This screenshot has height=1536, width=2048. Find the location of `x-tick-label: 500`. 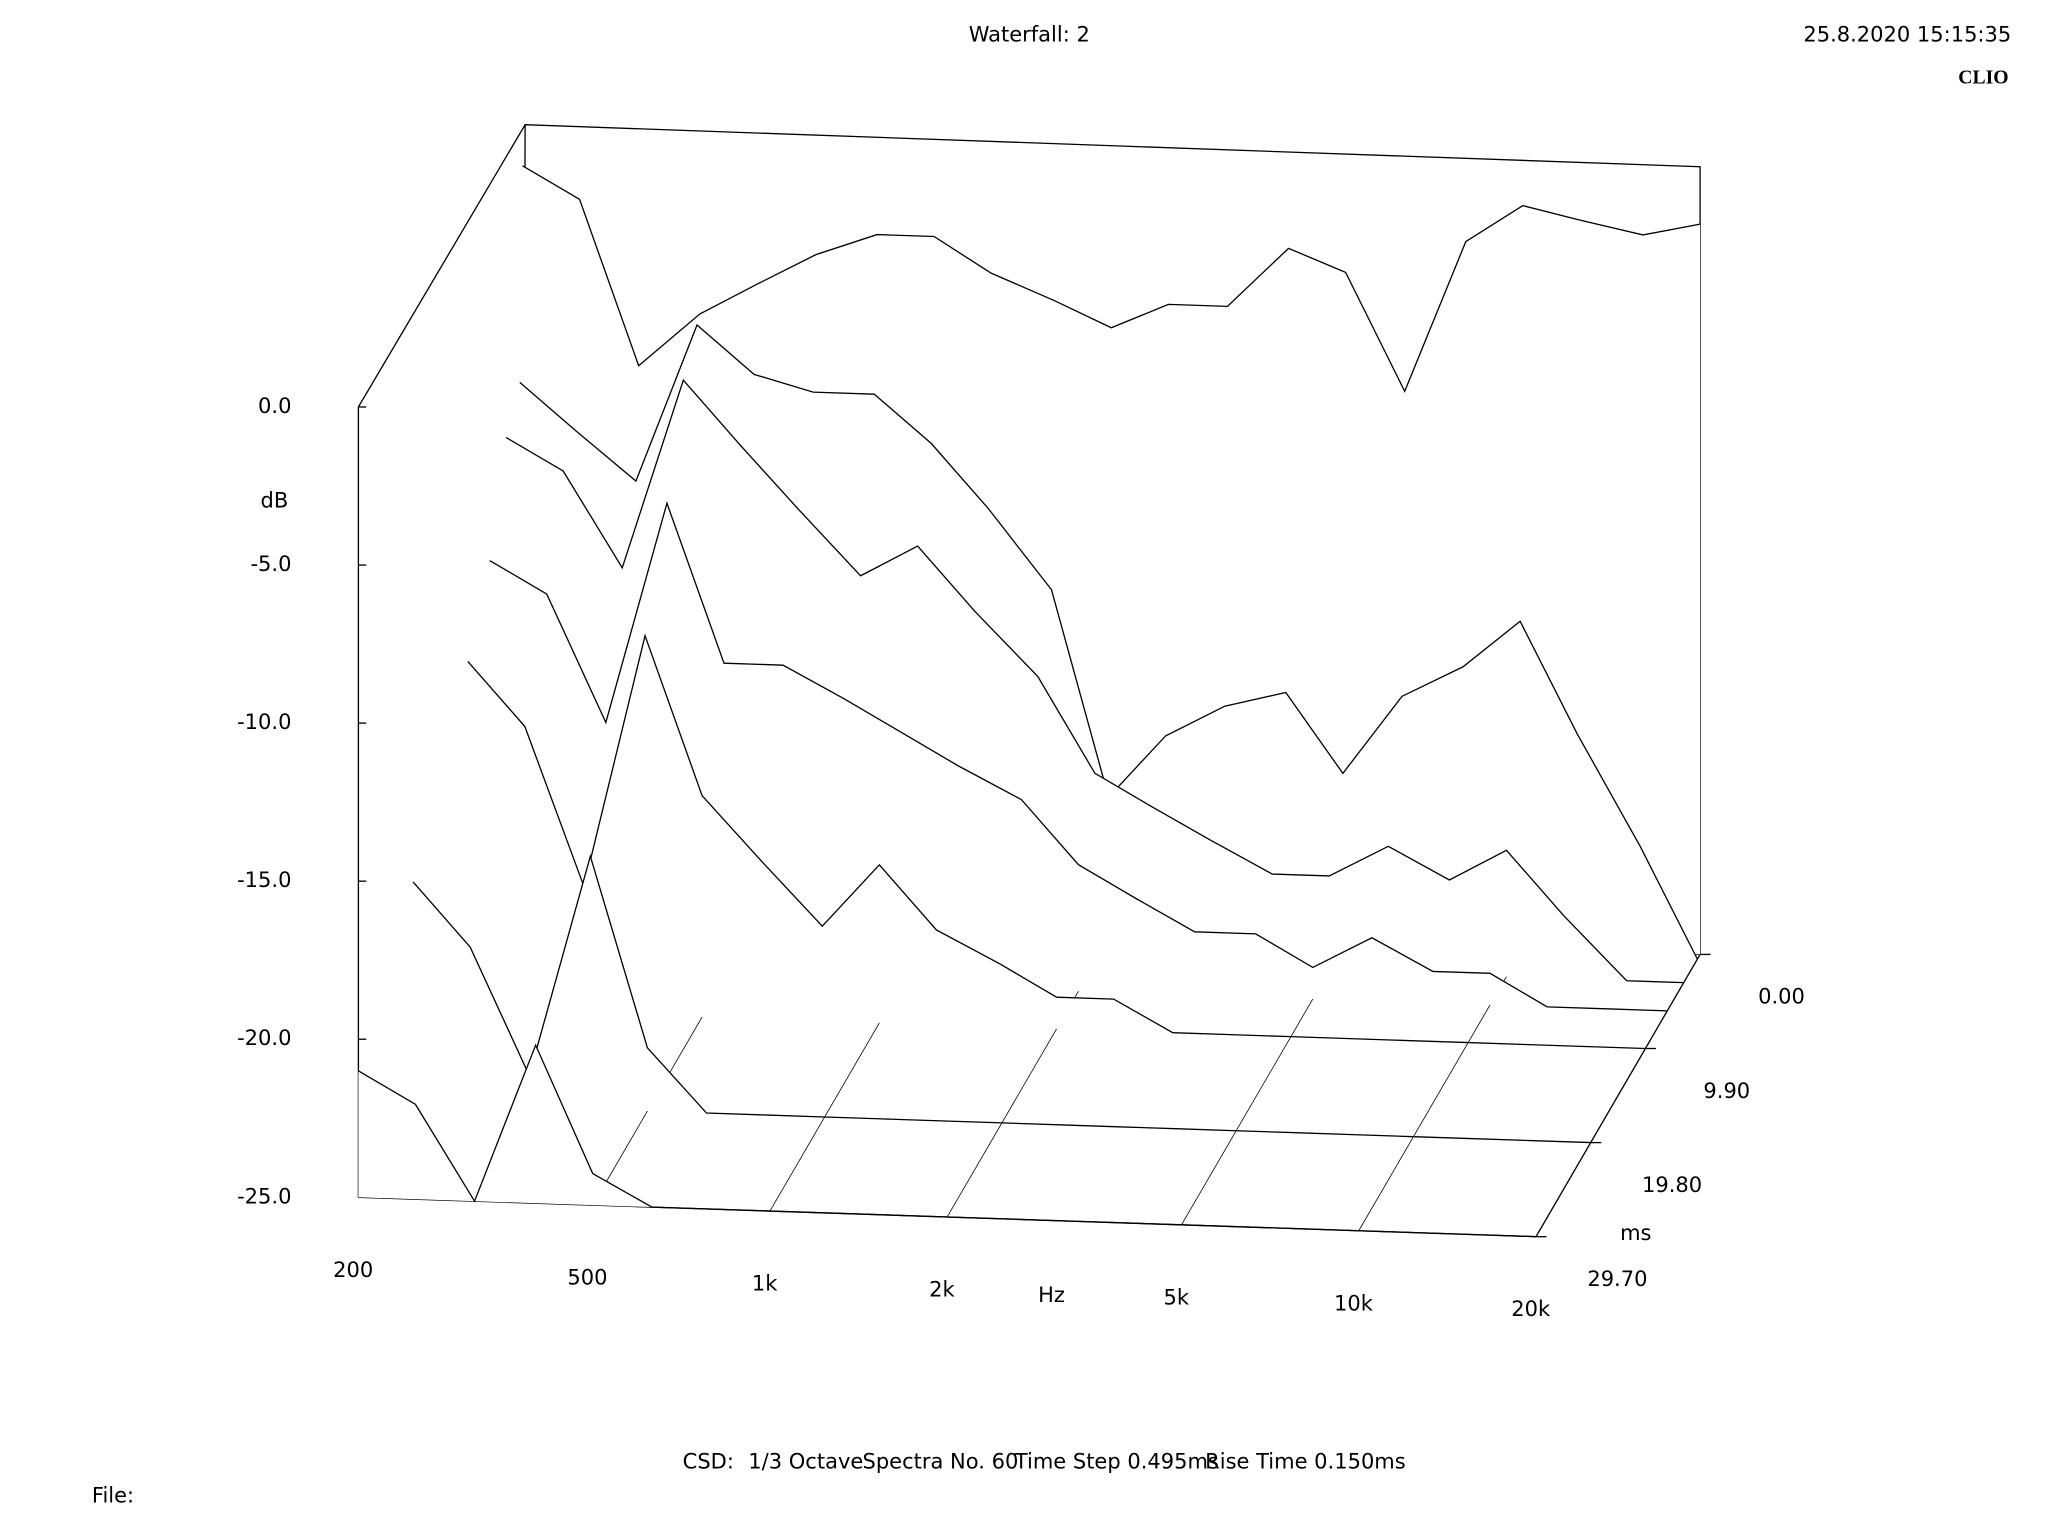

x-tick-label: 500 is located at coordinates (587, 1278).